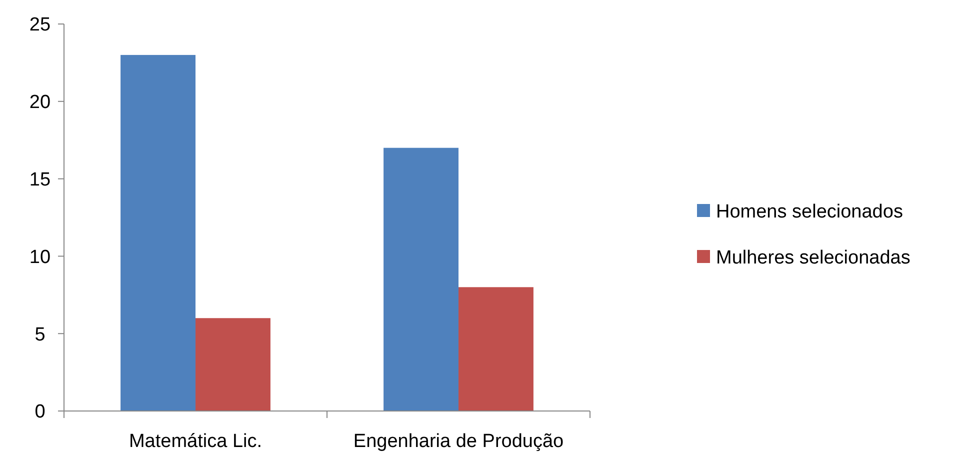 The width and height of the screenshot is (968, 459). I want to click on legend-label: Mulheres selecionadas, so click(813, 258).